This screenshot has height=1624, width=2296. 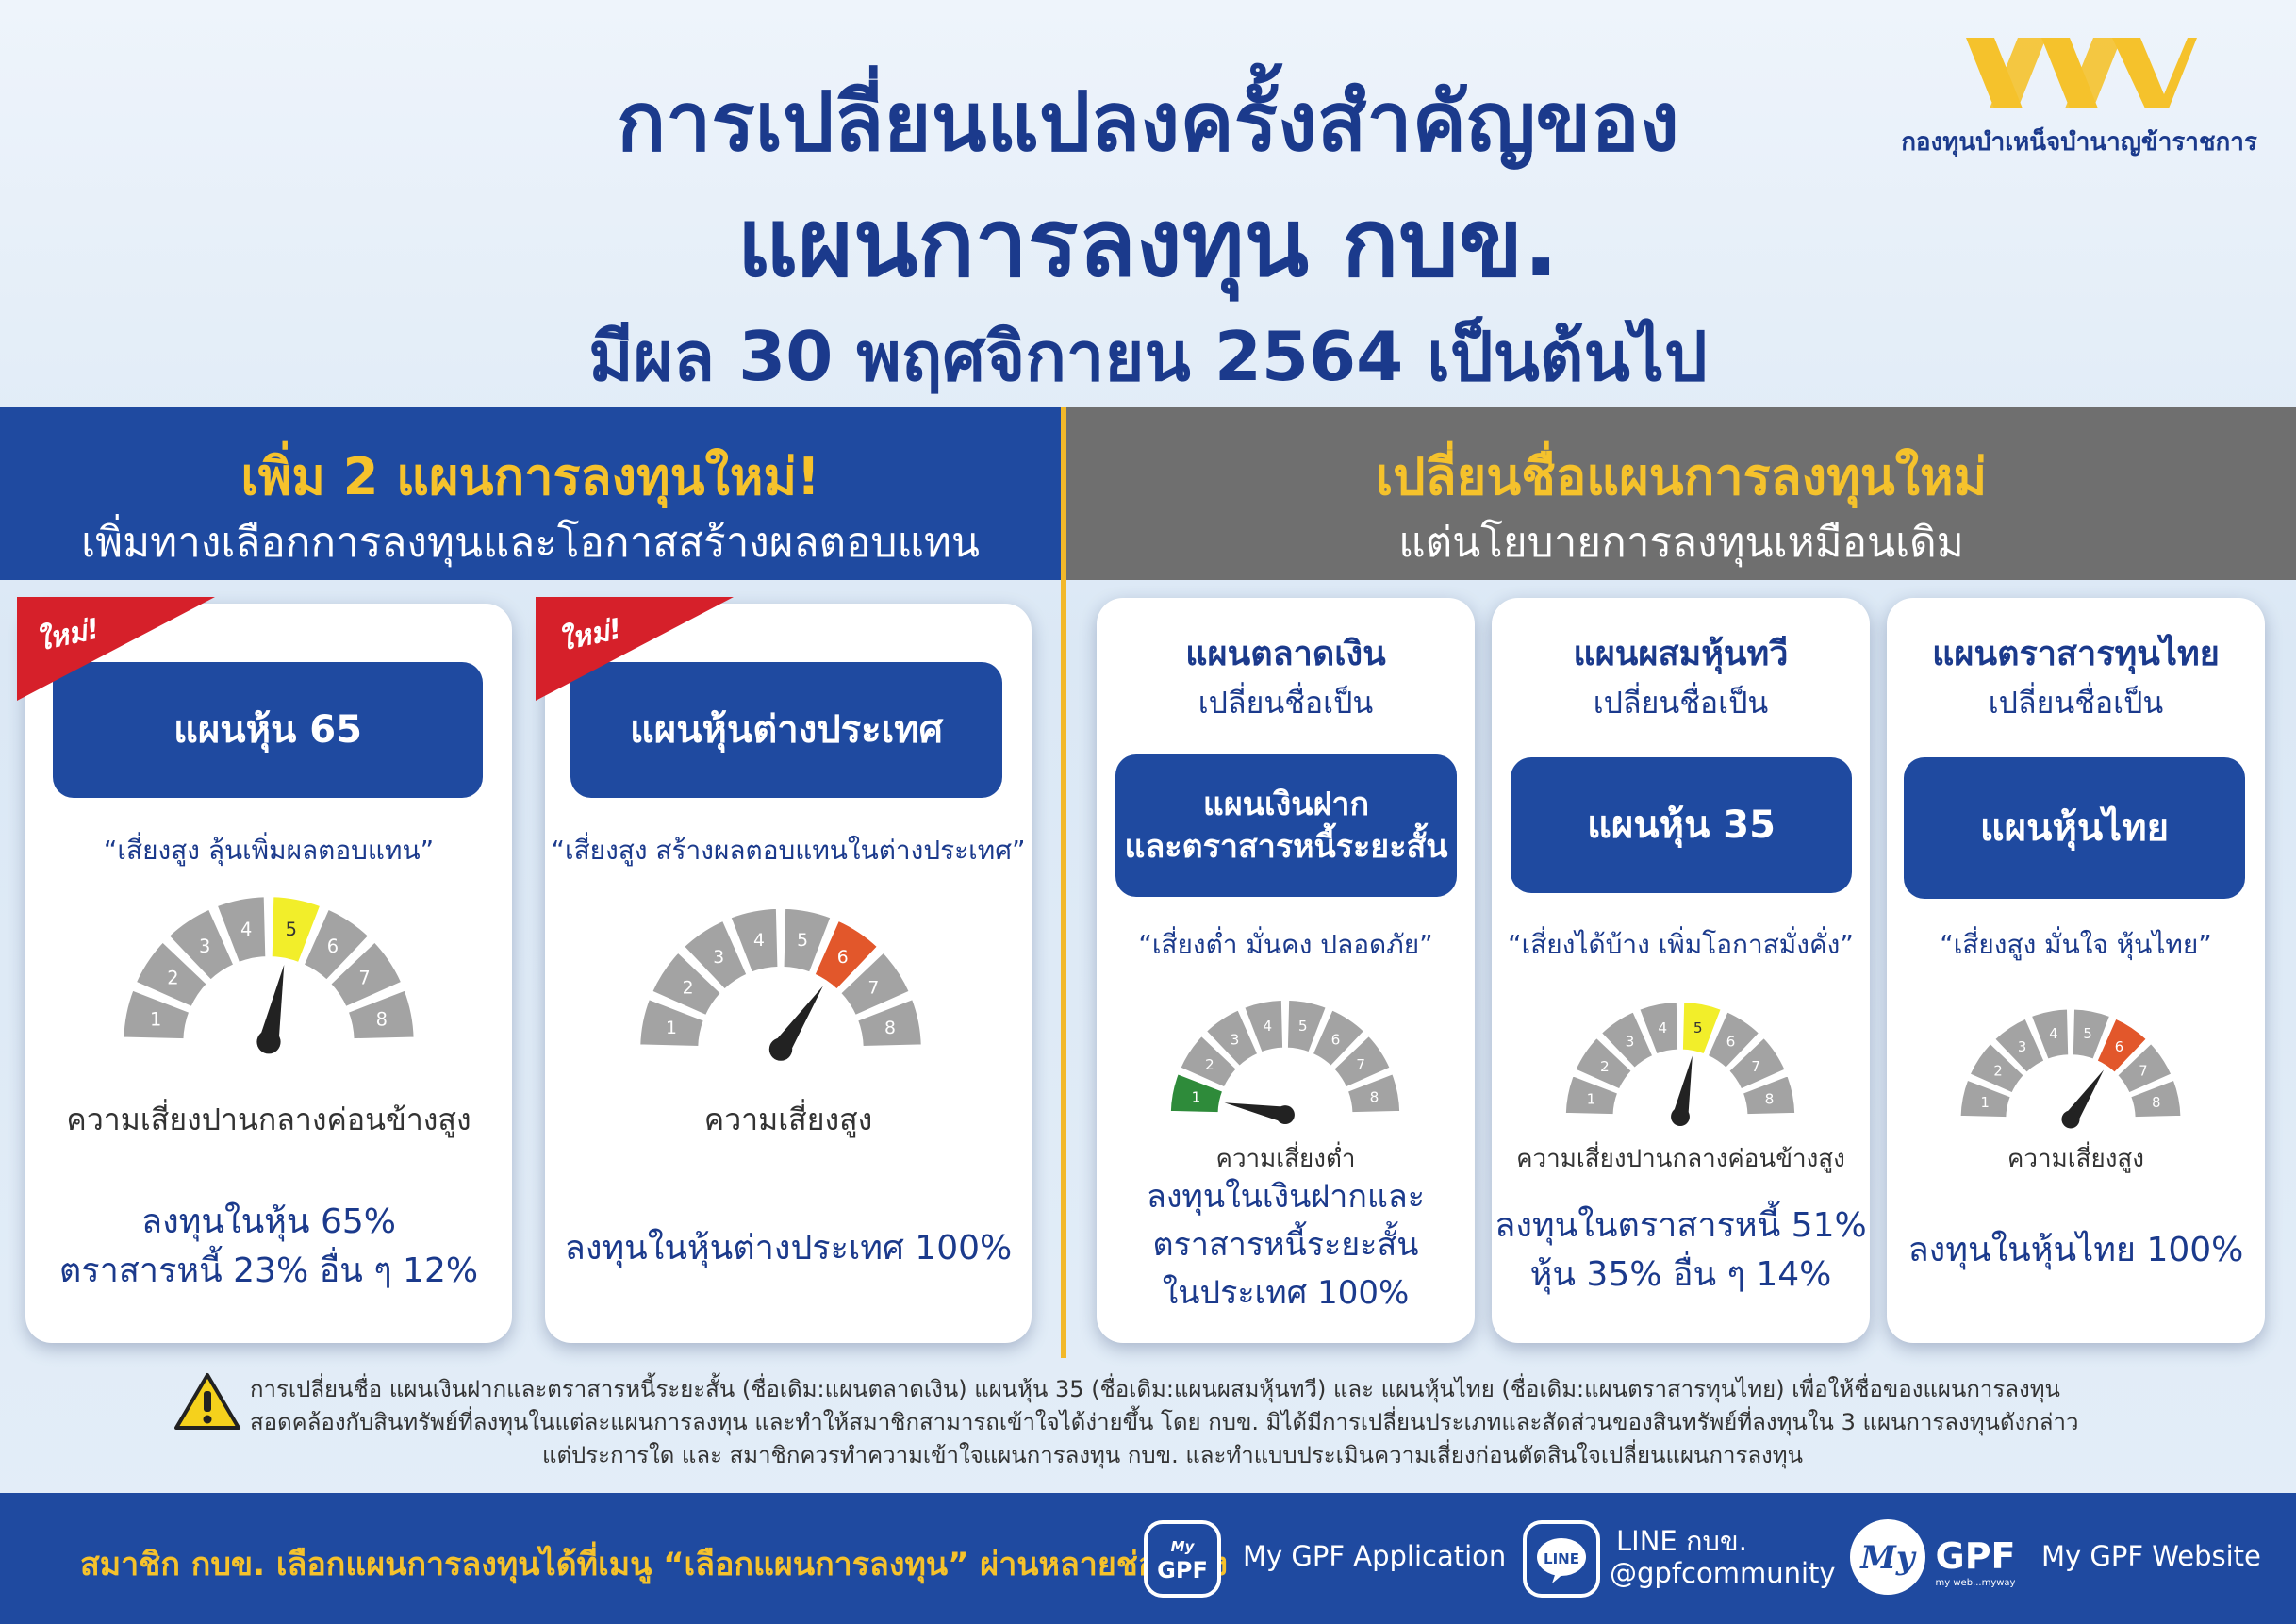 I want to click on my-gpf-app-icon: My GPF, so click(x=1182, y=1559).